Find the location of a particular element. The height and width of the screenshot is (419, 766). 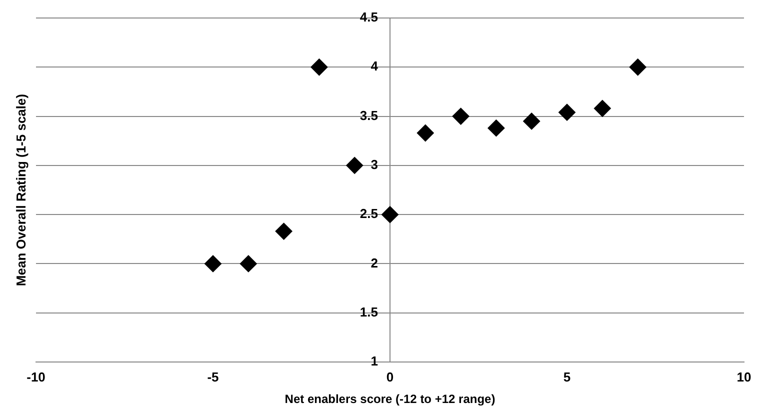

y-axis-title: Mean Overall Rating (1-5 scale) is located at coordinates (21, 190).